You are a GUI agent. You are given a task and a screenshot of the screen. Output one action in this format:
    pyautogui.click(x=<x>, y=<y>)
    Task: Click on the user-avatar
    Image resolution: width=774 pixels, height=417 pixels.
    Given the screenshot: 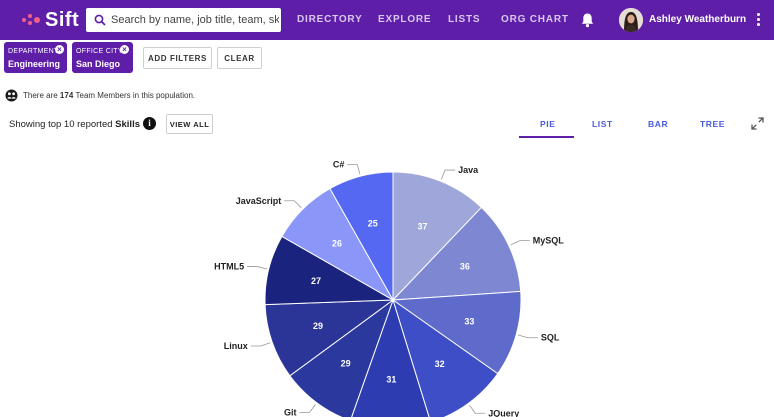 What is the action you would take?
    pyautogui.click(x=631, y=20)
    